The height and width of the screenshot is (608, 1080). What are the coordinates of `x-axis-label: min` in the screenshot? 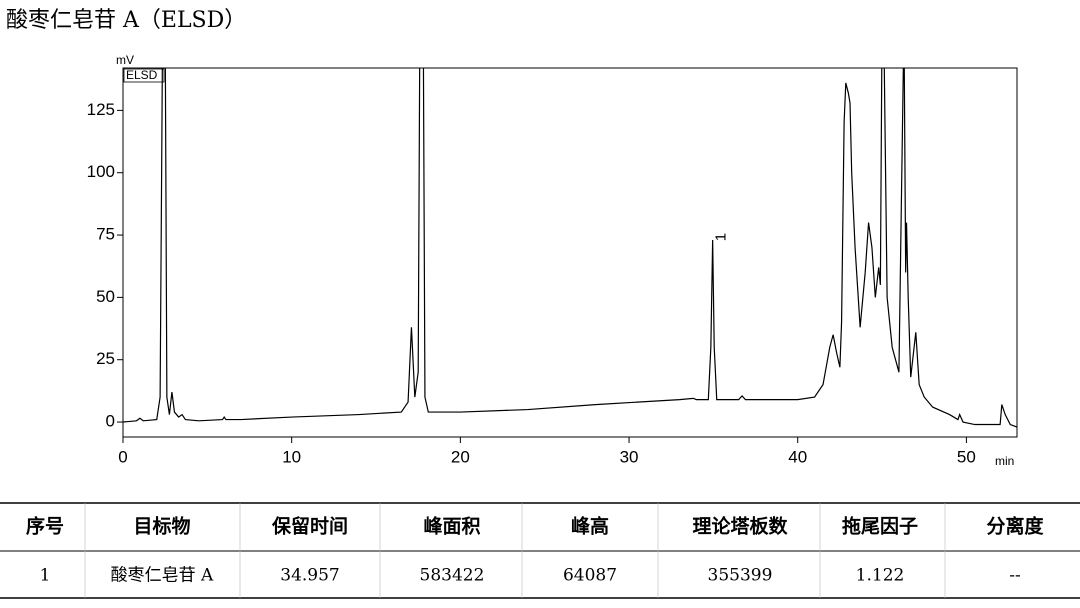 It's located at (1004, 461).